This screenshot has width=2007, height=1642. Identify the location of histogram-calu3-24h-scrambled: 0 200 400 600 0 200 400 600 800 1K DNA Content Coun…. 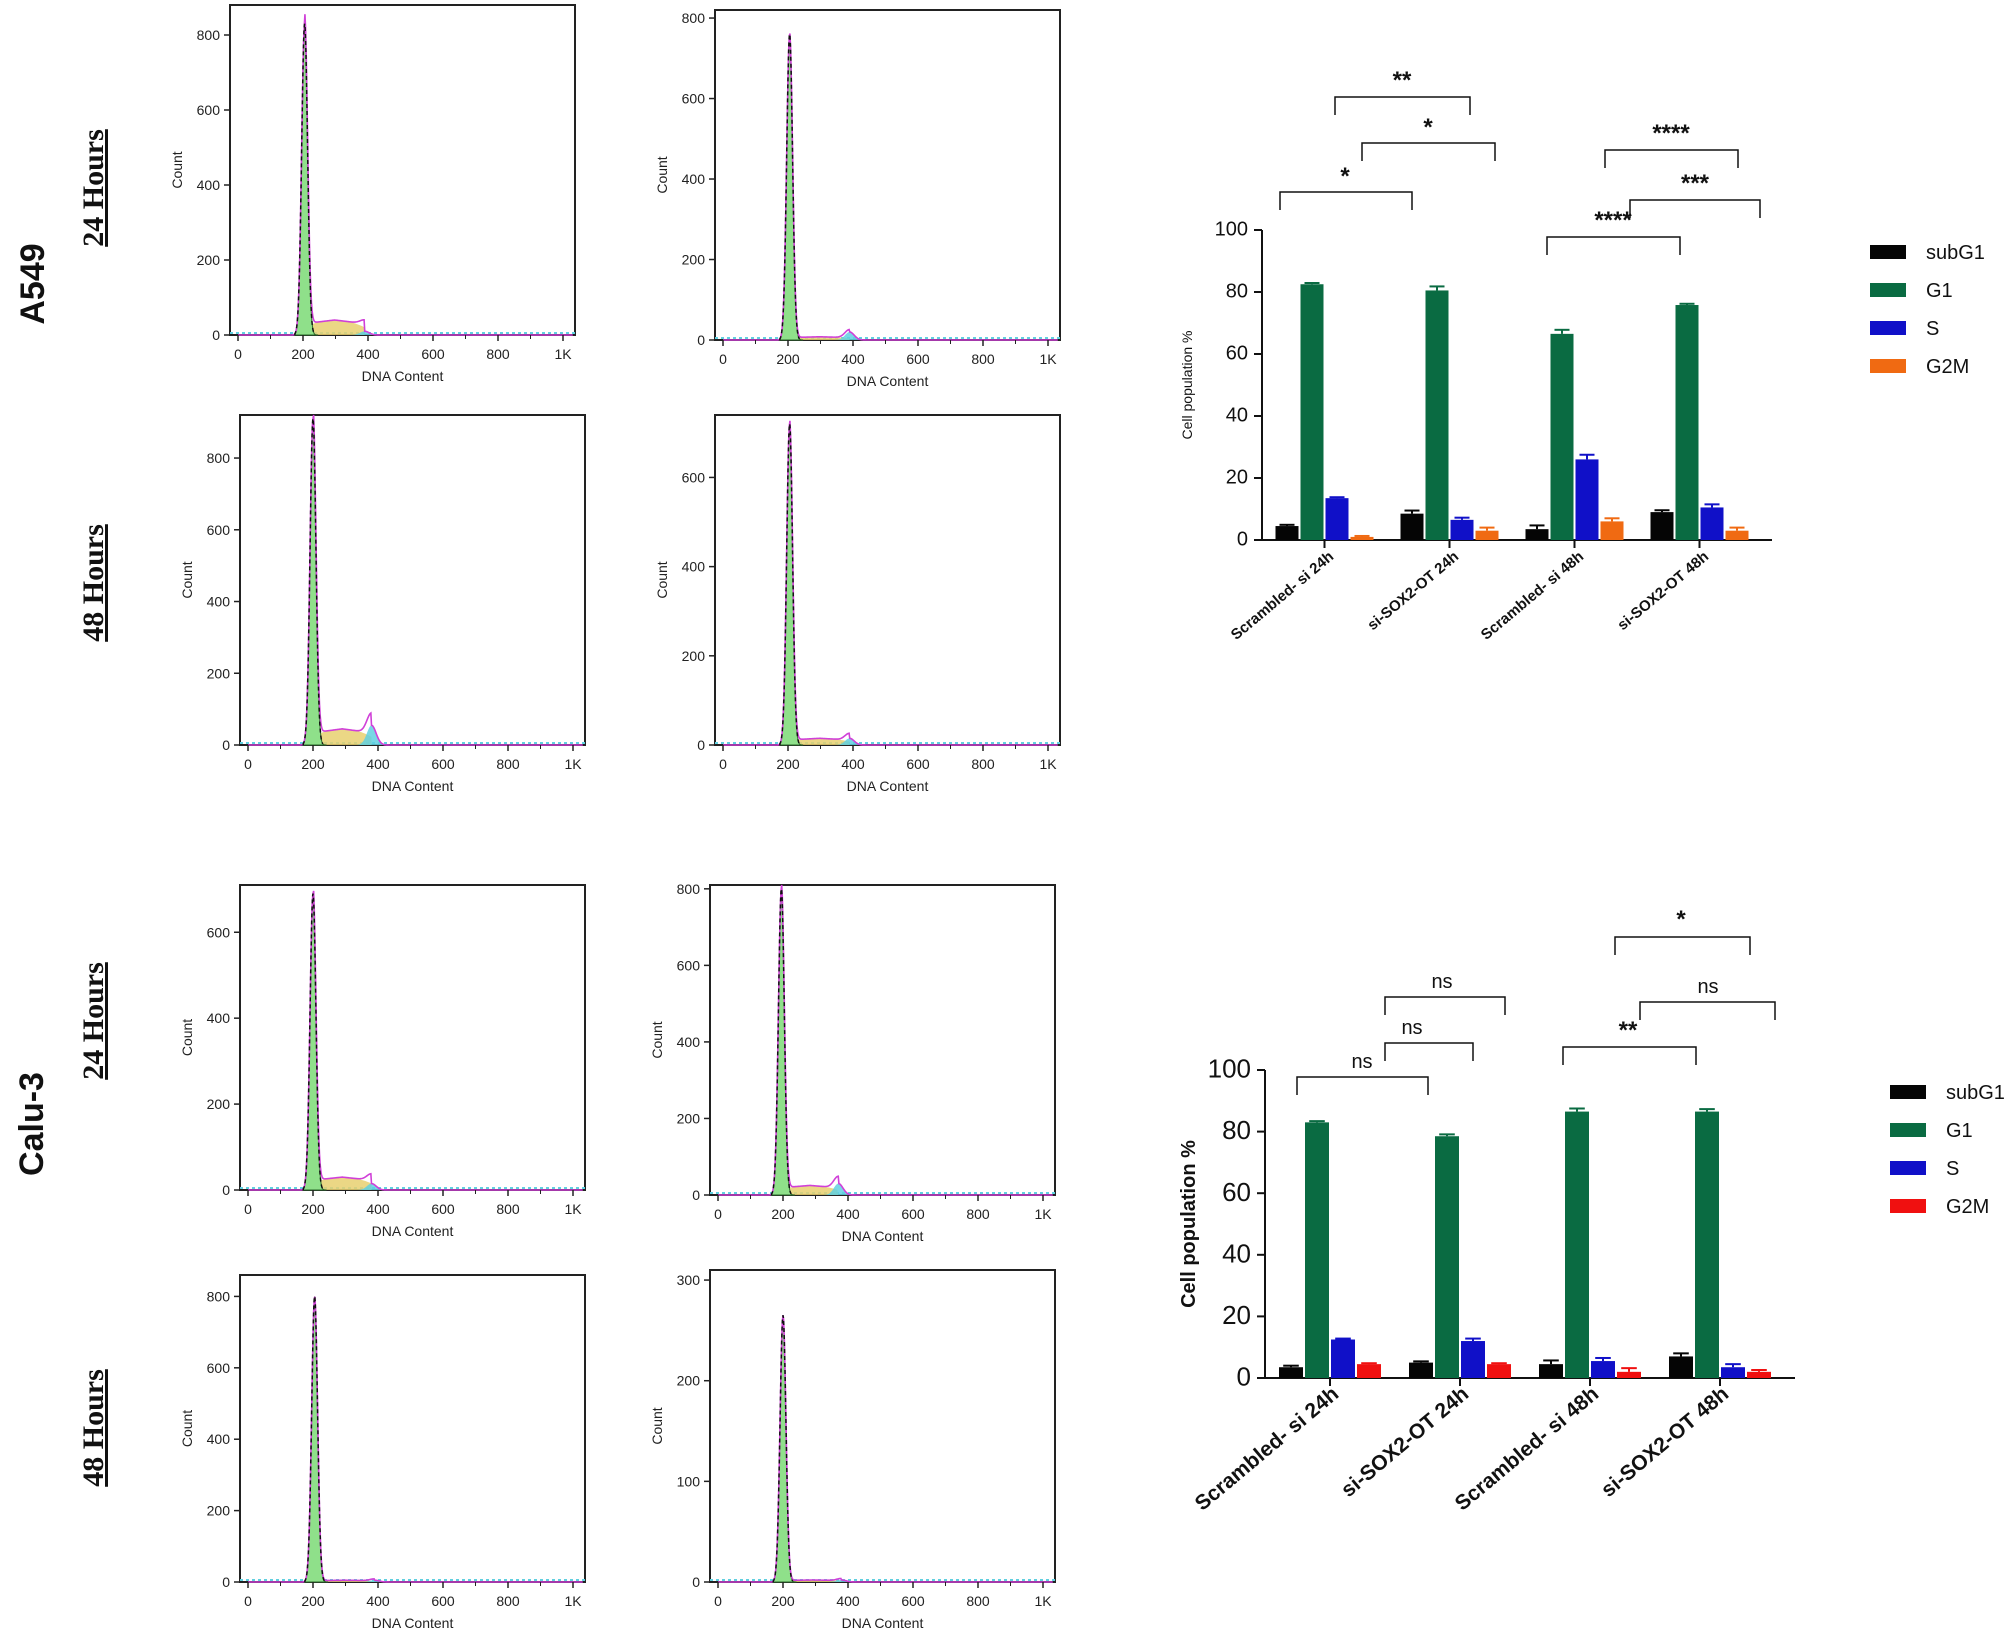
(382, 1061).